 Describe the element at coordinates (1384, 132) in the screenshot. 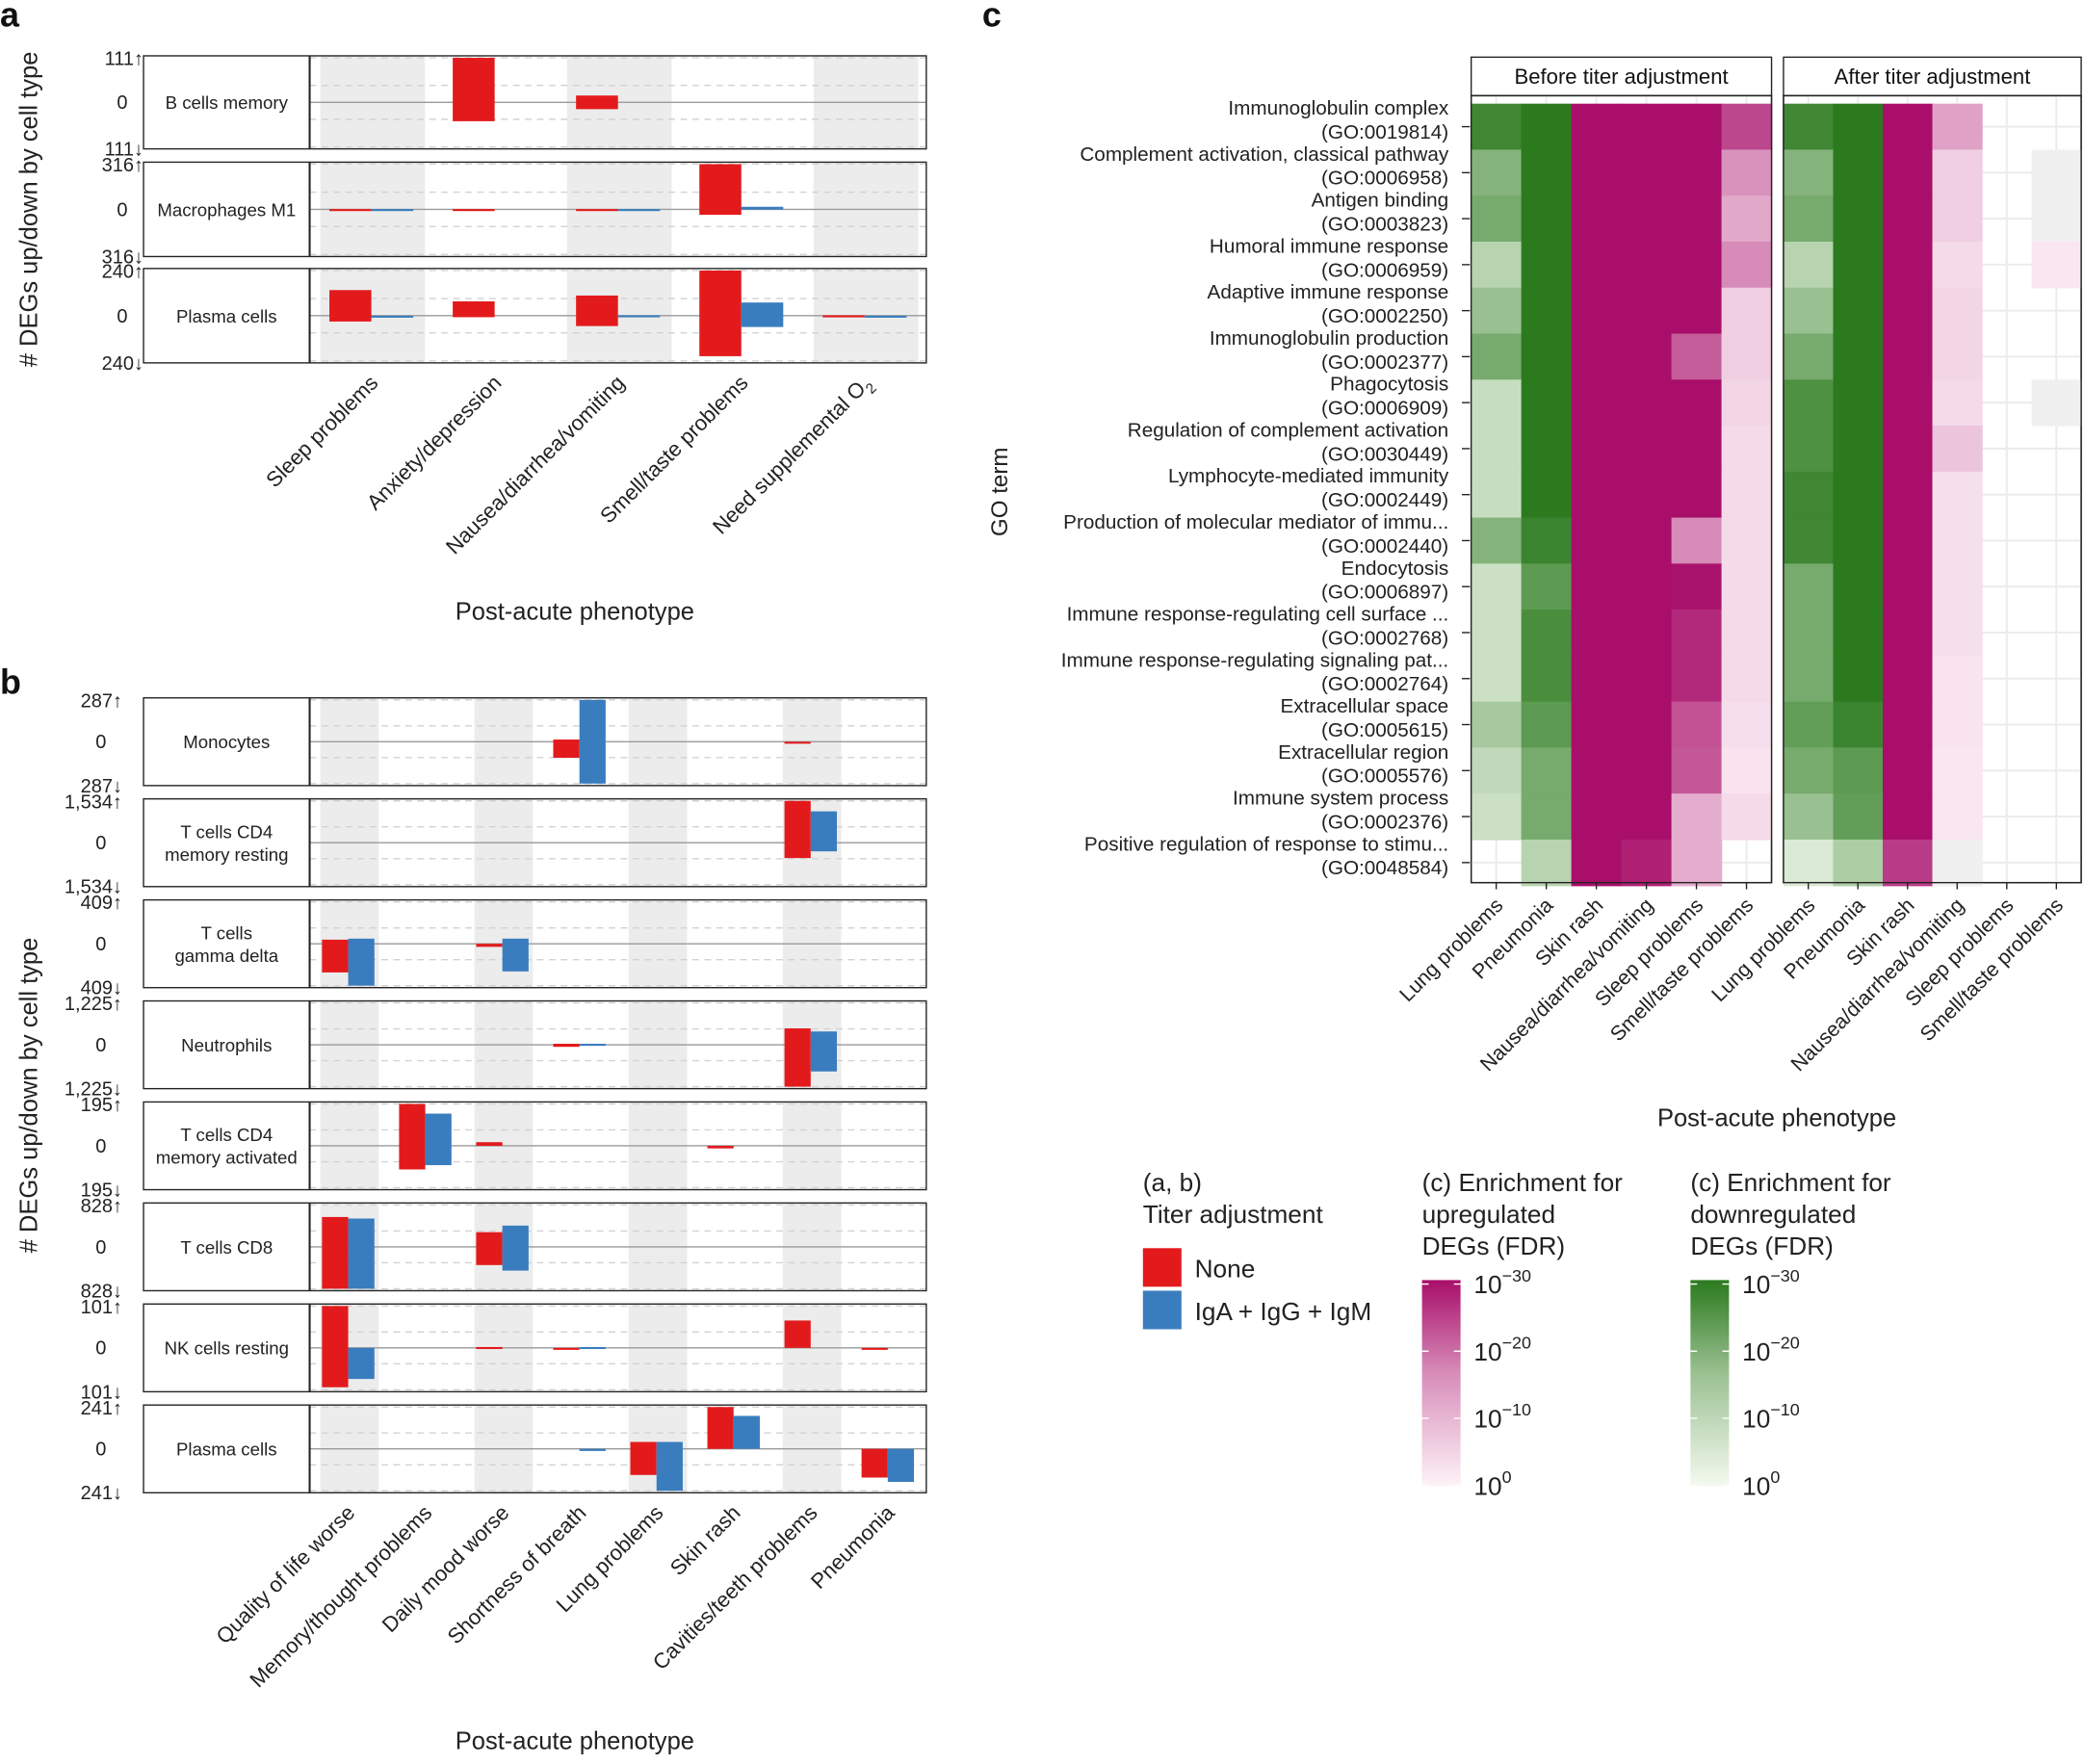

I see `row-label-id: (GO:0019814)` at that location.